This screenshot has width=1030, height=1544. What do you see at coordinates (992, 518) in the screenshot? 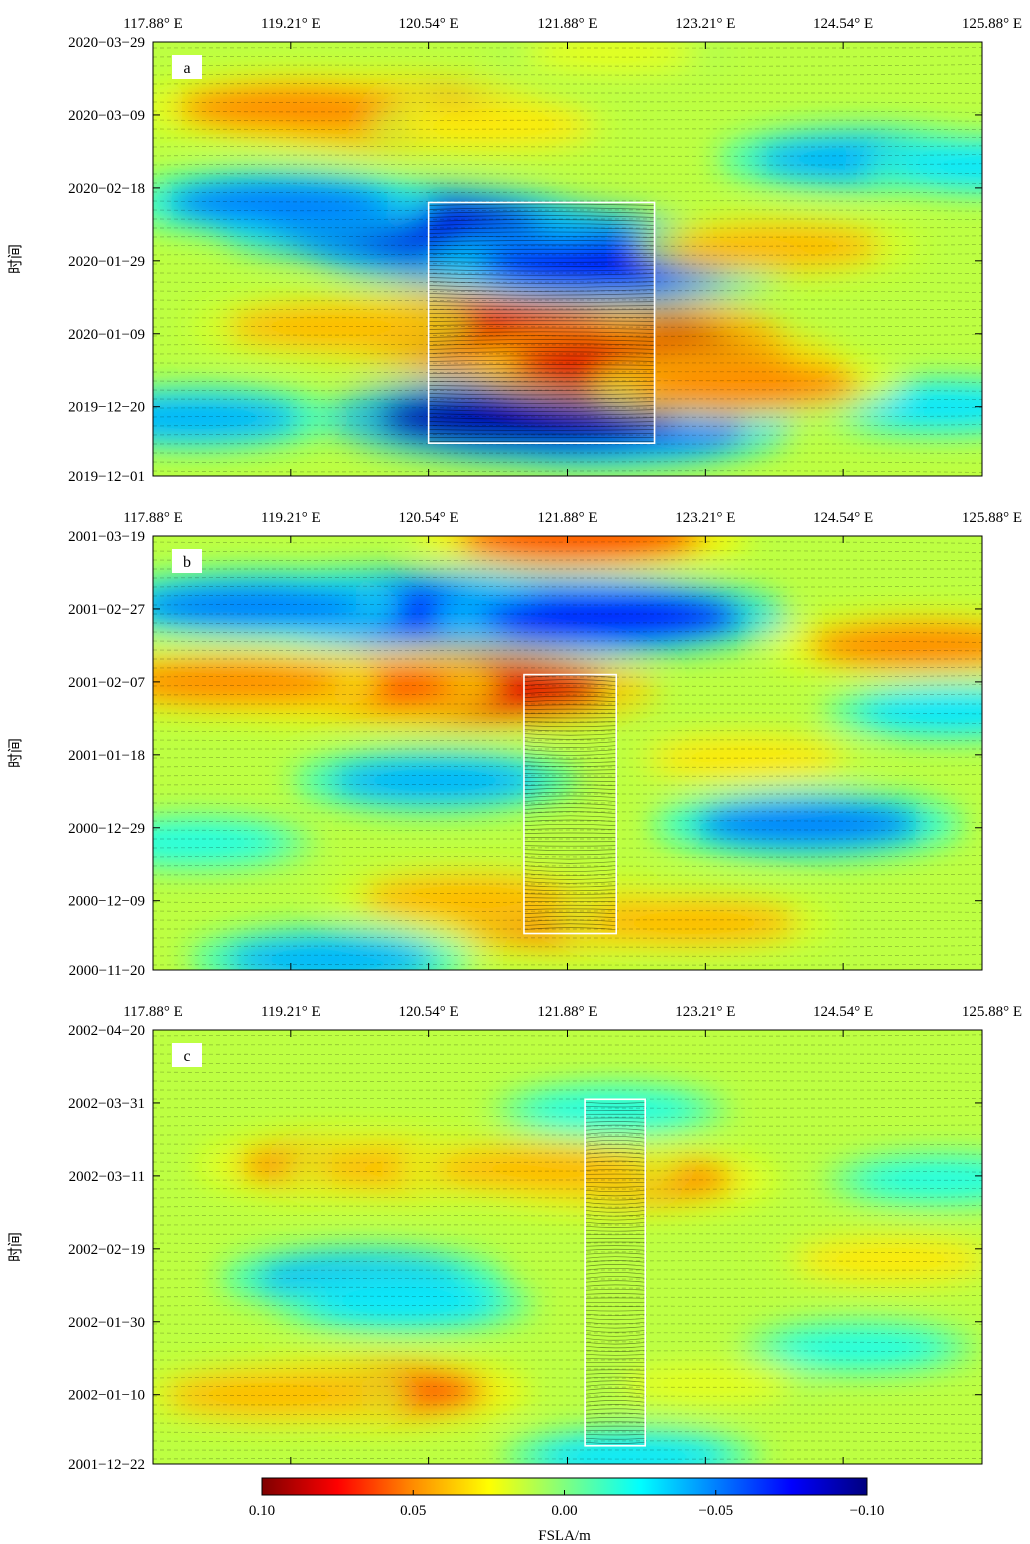
I see `x-tick-label: 125.88° E` at bounding box center [992, 518].